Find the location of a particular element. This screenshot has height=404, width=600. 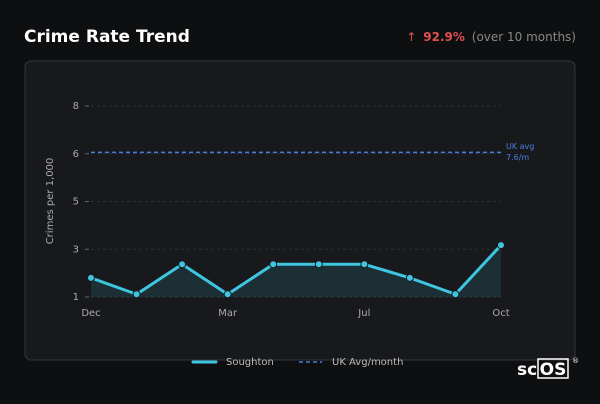

brand-mark: ® is located at coordinates (575, 361).